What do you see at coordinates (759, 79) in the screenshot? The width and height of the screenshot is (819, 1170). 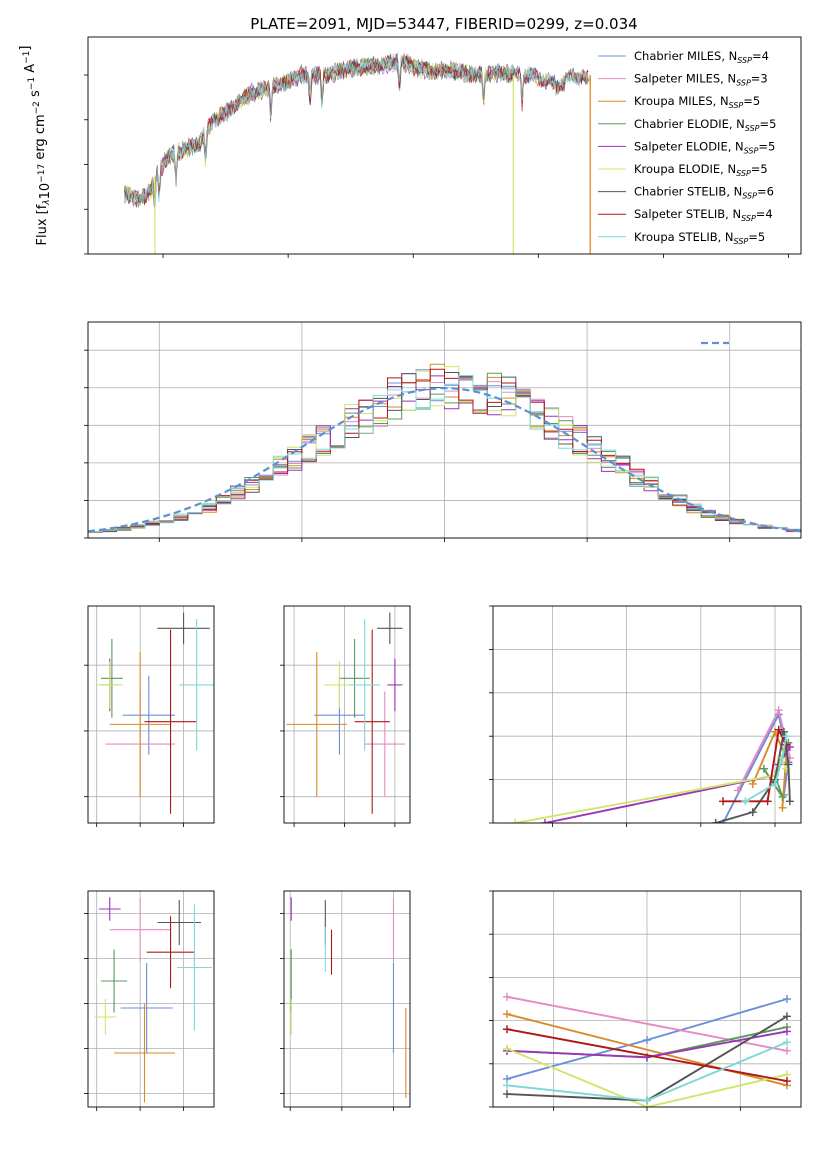 I see `legend-count: =3` at bounding box center [759, 79].